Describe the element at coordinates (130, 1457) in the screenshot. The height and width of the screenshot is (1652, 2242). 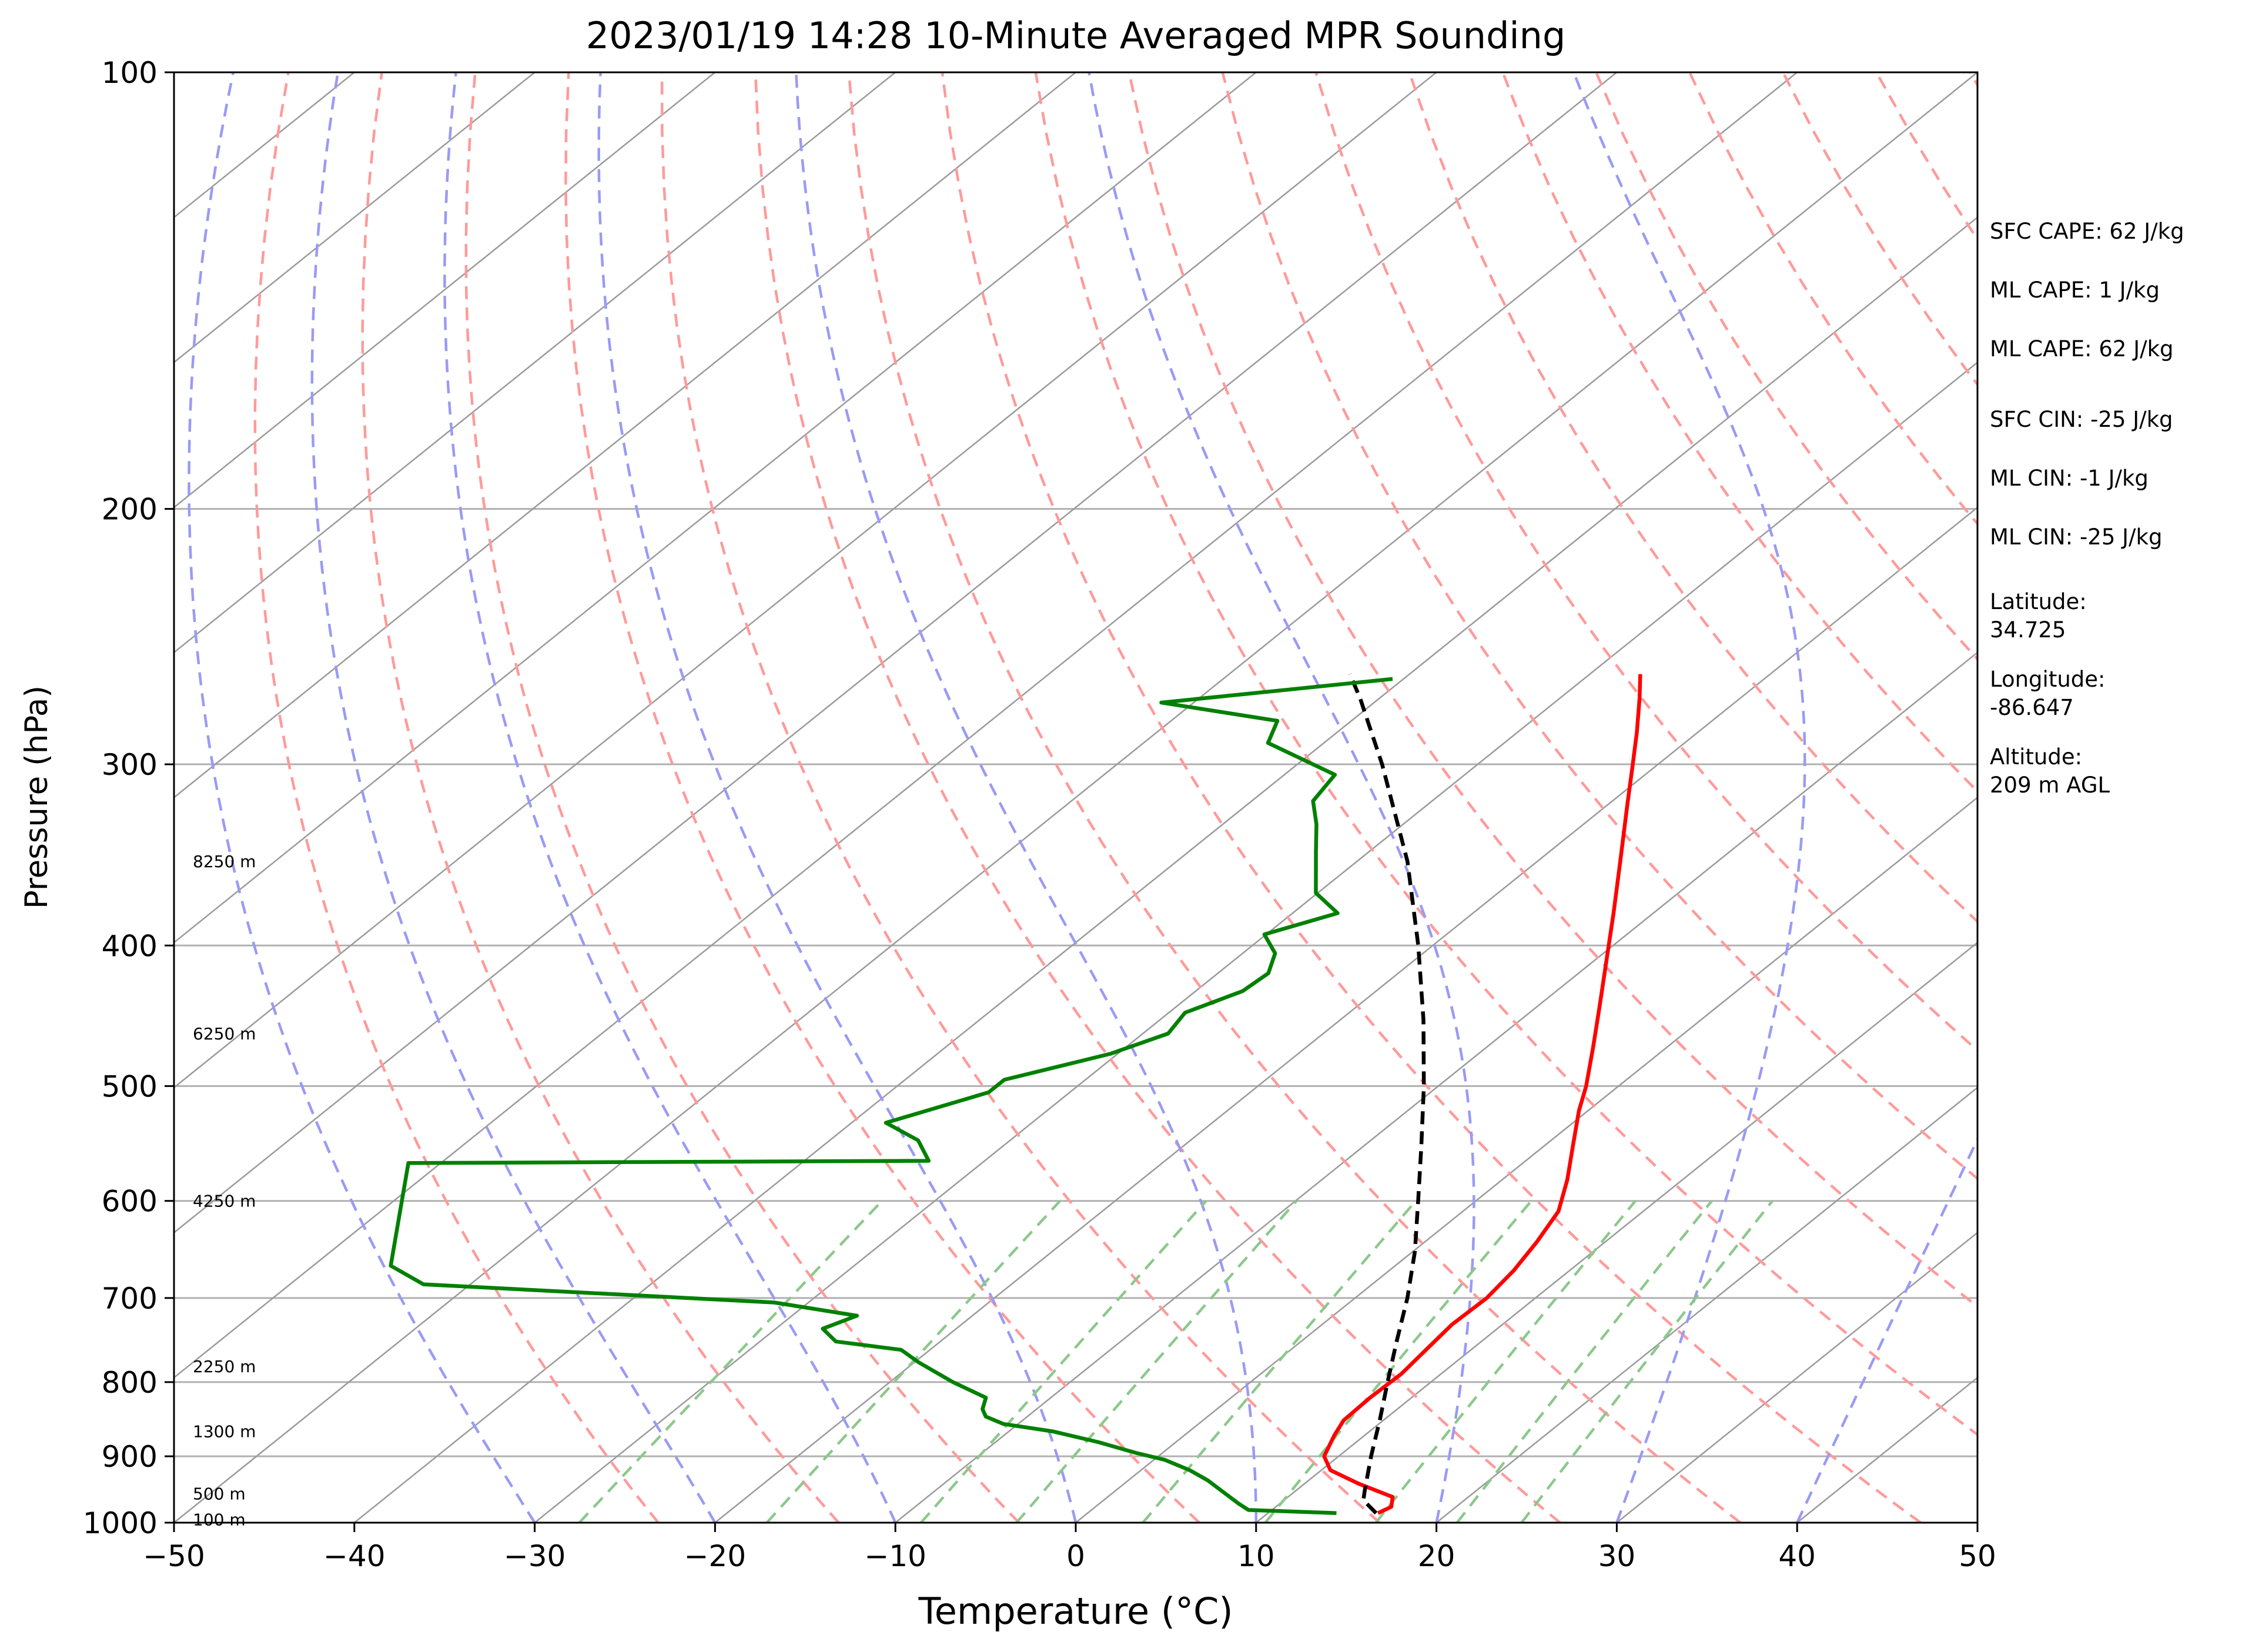
I see `y-tick-label: 900` at that location.